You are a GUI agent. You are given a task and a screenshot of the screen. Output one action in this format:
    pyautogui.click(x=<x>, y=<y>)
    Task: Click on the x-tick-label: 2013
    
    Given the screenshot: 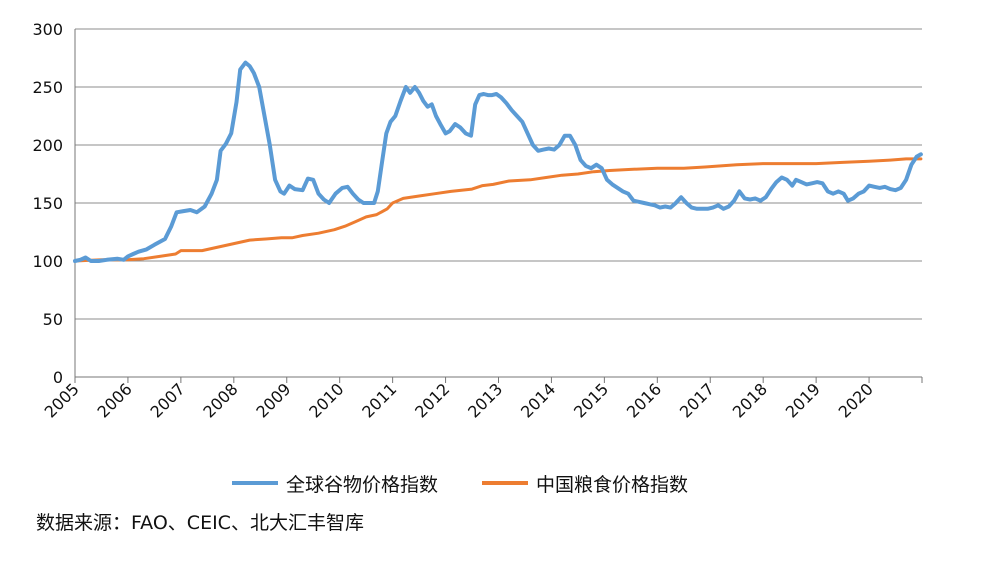 What is the action you would take?
    pyautogui.click(x=485, y=400)
    